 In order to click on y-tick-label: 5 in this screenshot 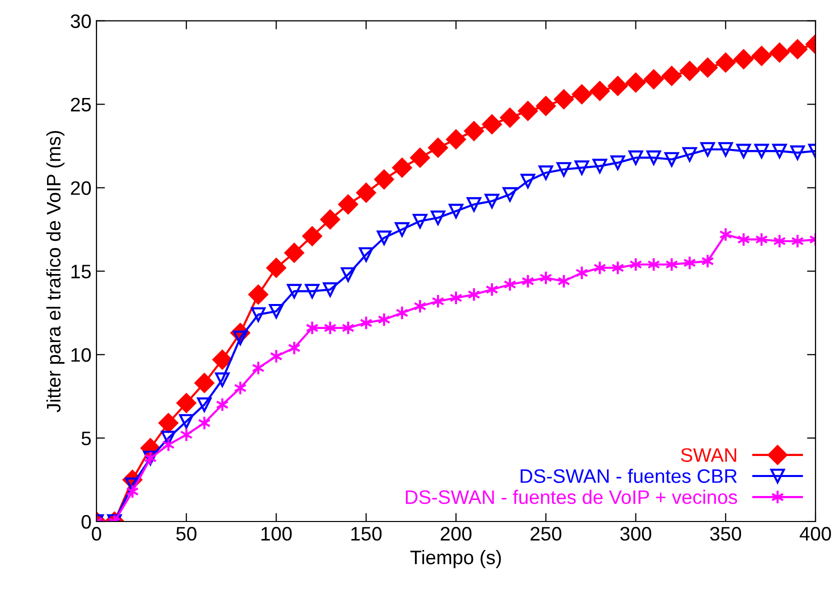, I will do `click(86, 439)`.